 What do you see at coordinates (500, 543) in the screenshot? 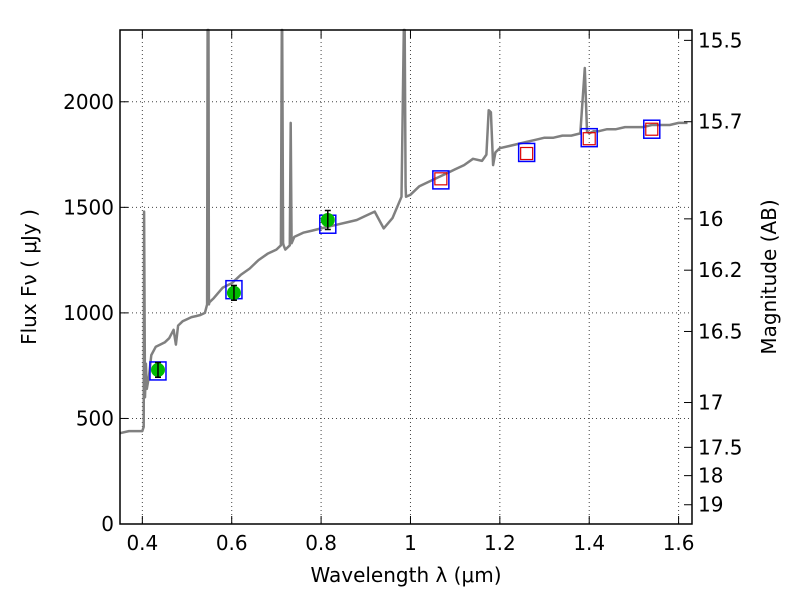
I see `x-tick-label: 1.2` at bounding box center [500, 543].